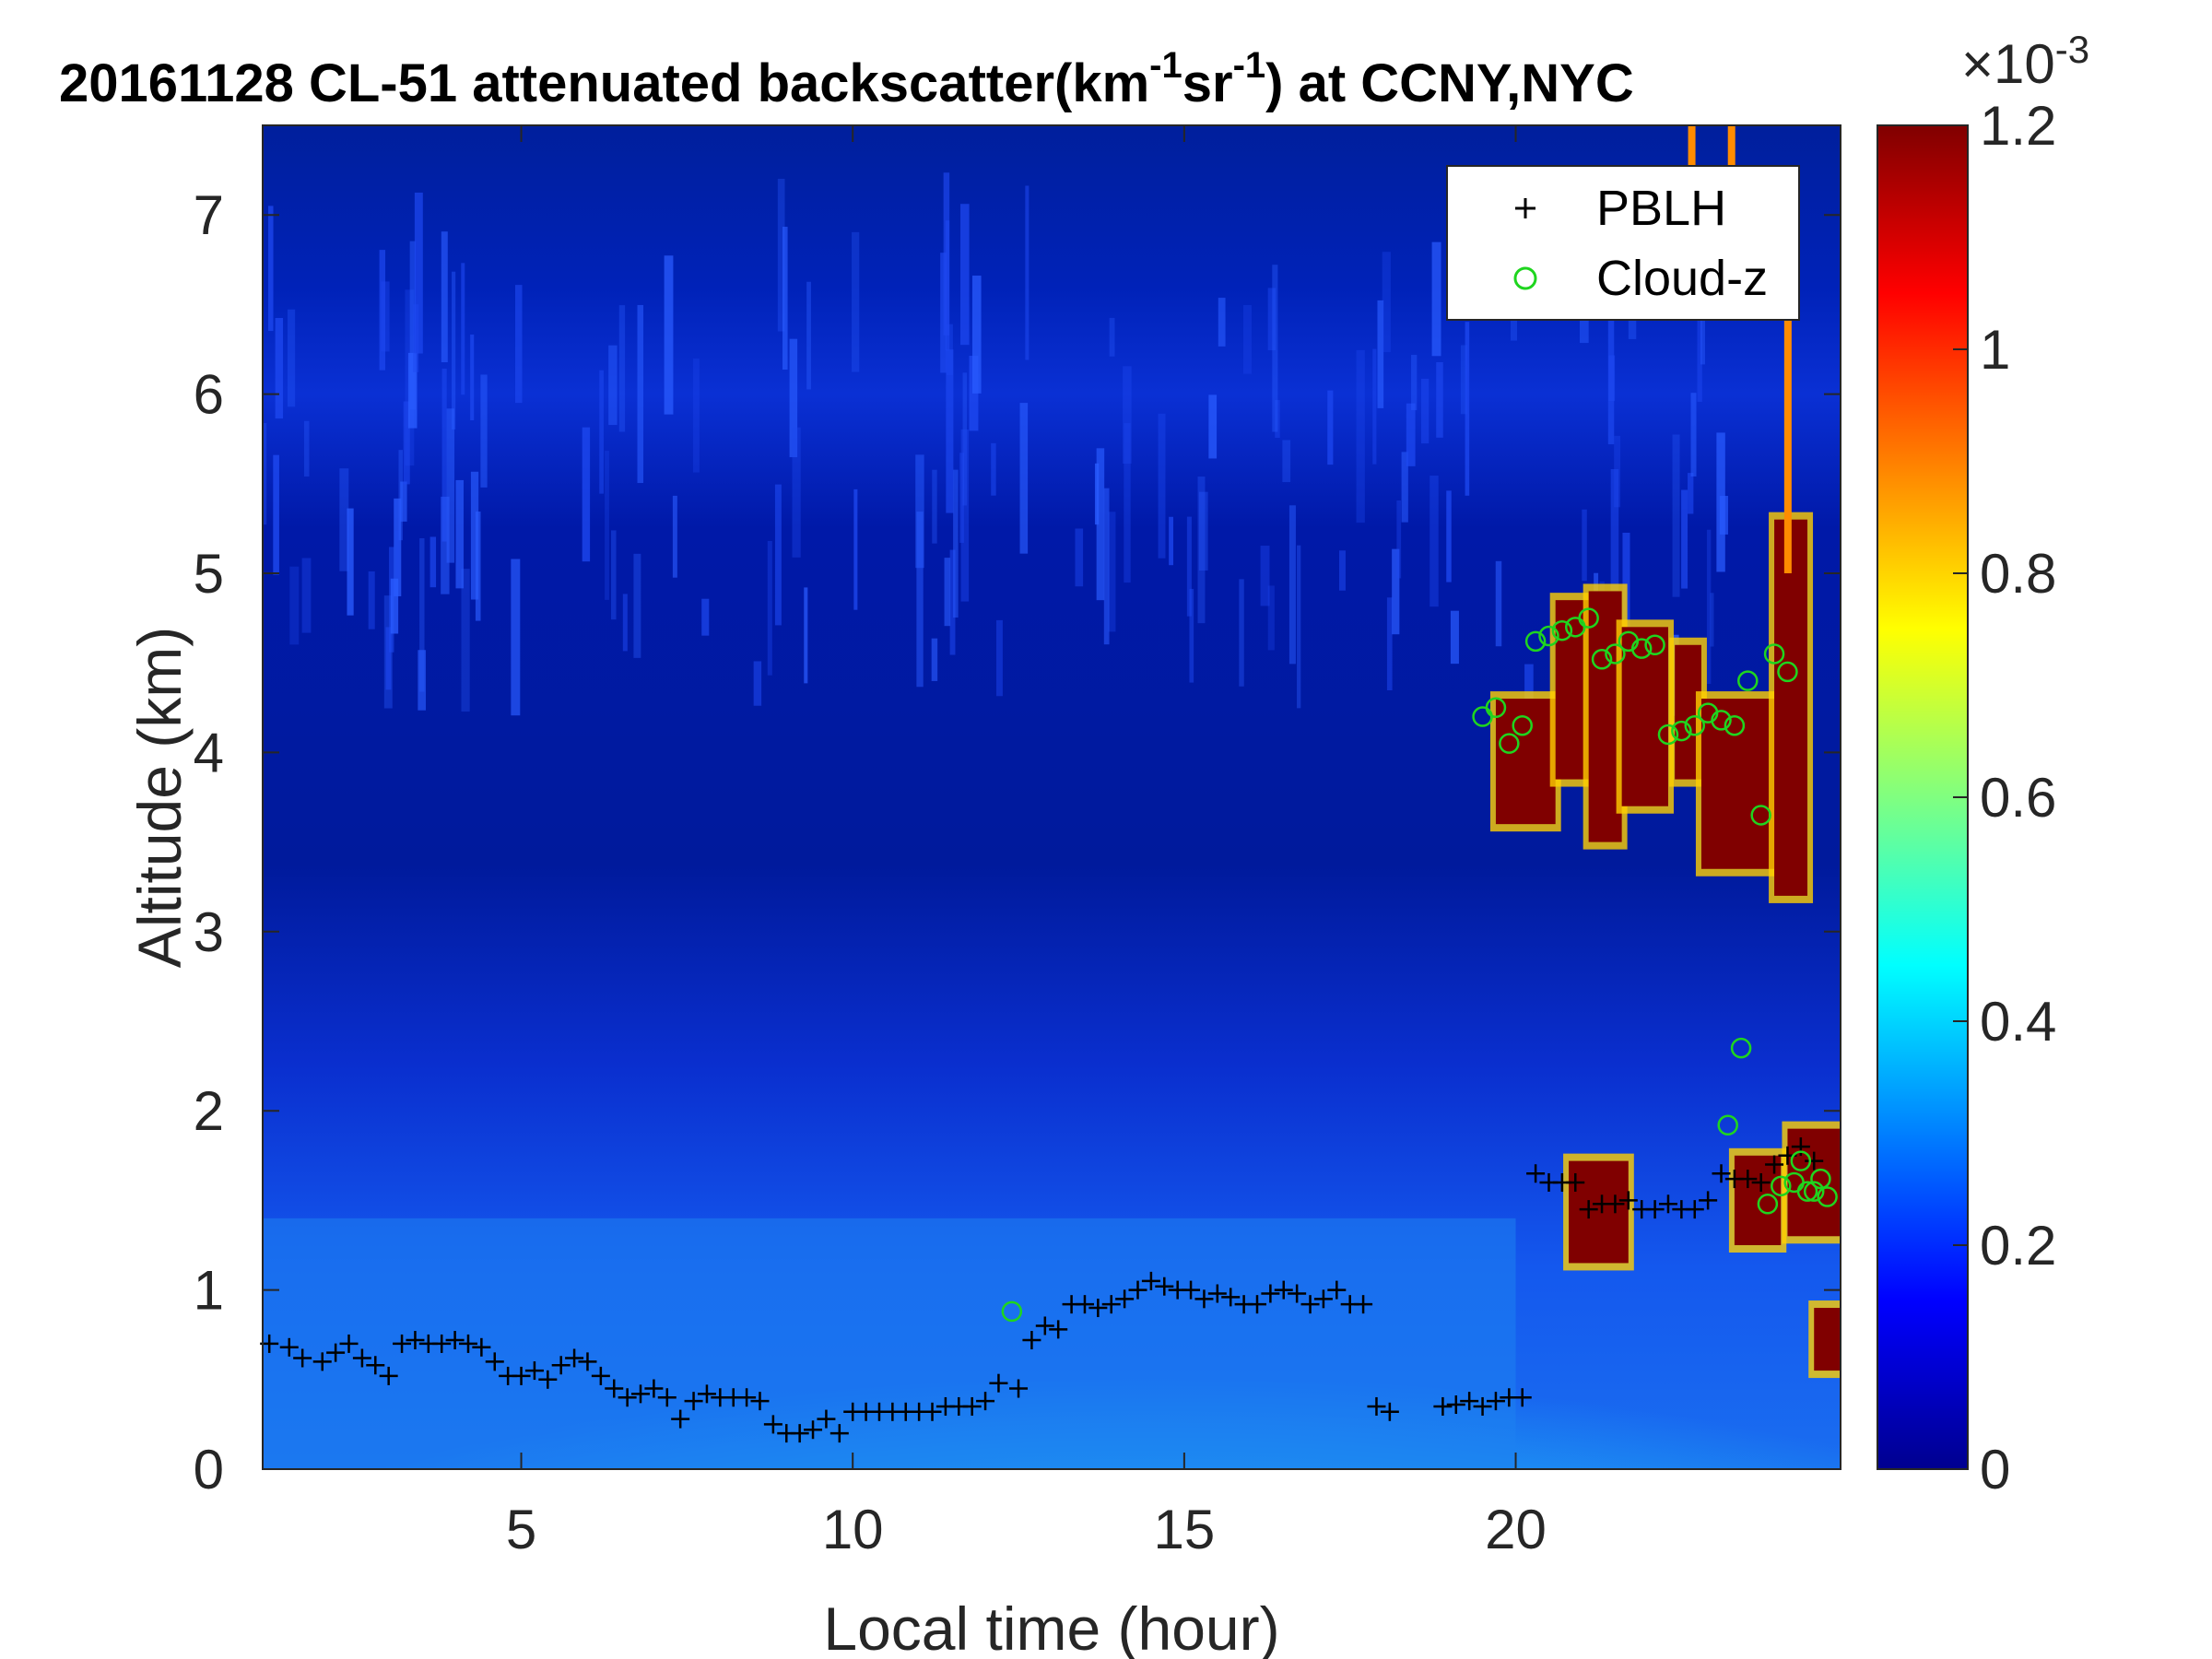 Image resolution: width=2212 pixels, height=1659 pixels. Describe the element at coordinates (159, 797) in the screenshot. I see `y-axis-label: Altitude (km)` at that location.